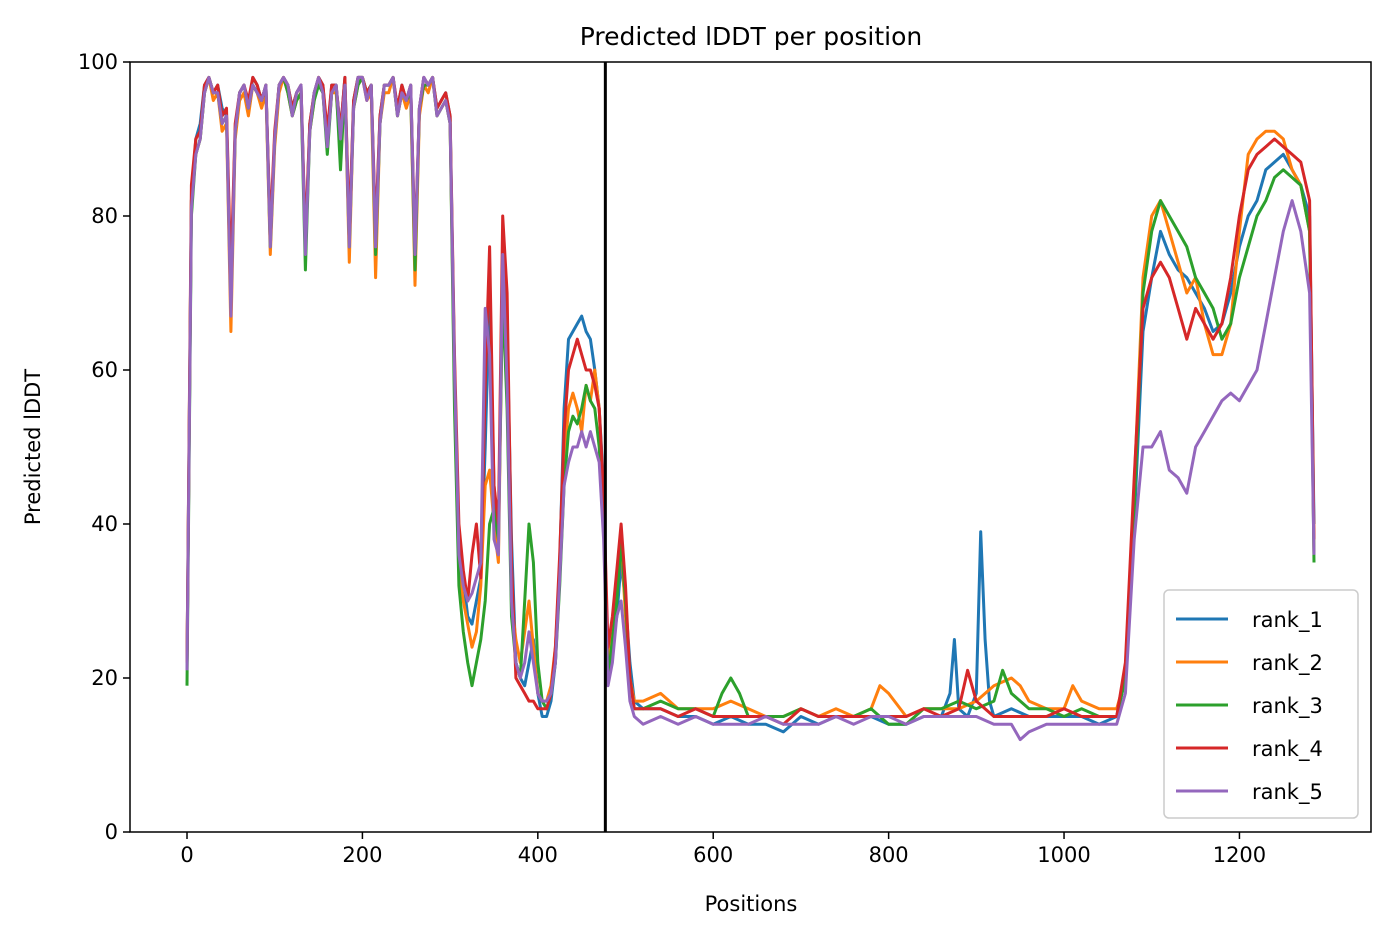 This screenshot has width=1391, height=939. What do you see at coordinates (1287, 706) in the screenshot?
I see `legend-label-rank_3: rank_3` at bounding box center [1287, 706].